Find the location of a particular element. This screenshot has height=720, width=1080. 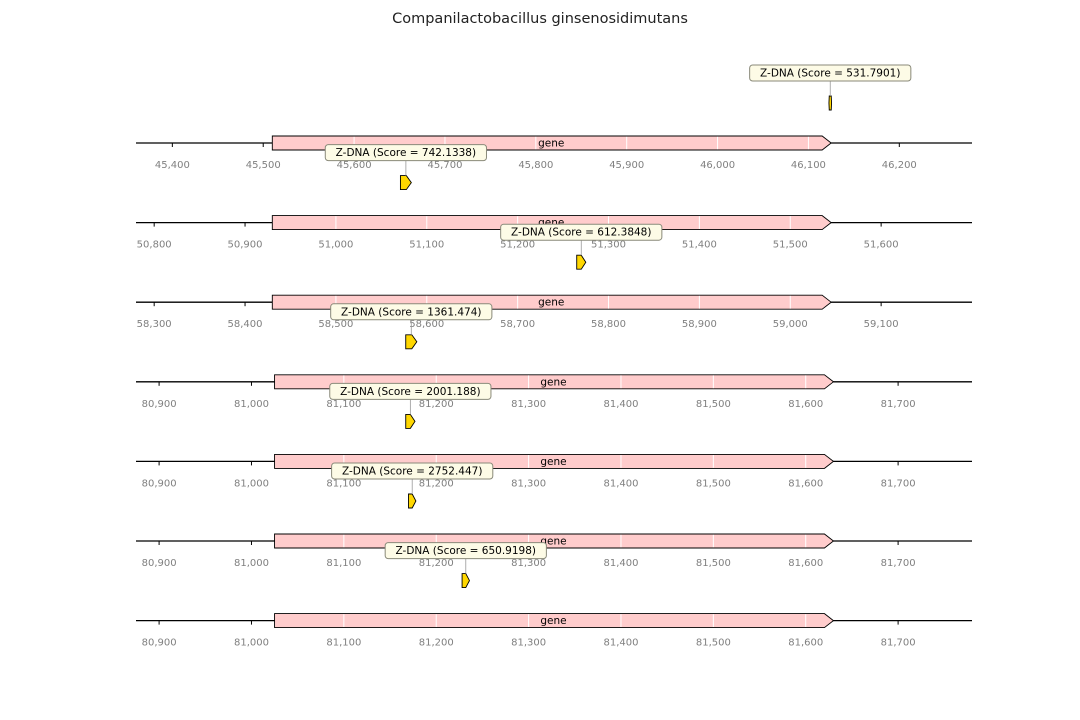

tick-label: 59,100 is located at coordinates (881, 324).